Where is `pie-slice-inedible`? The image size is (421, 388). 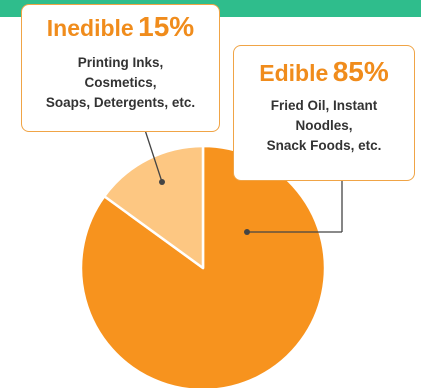 pie-slice-inedible is located at coordinates (154, 207).